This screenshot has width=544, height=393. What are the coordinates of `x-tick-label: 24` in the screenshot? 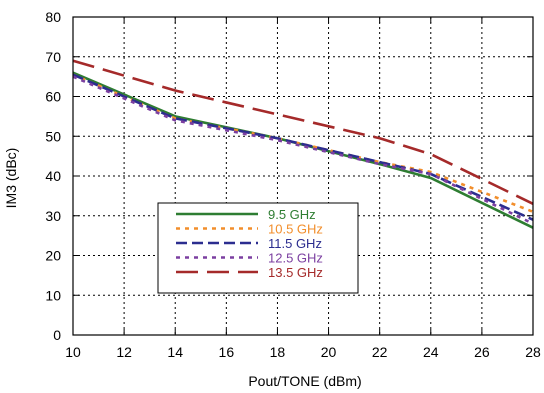 It's located at (431, 352).